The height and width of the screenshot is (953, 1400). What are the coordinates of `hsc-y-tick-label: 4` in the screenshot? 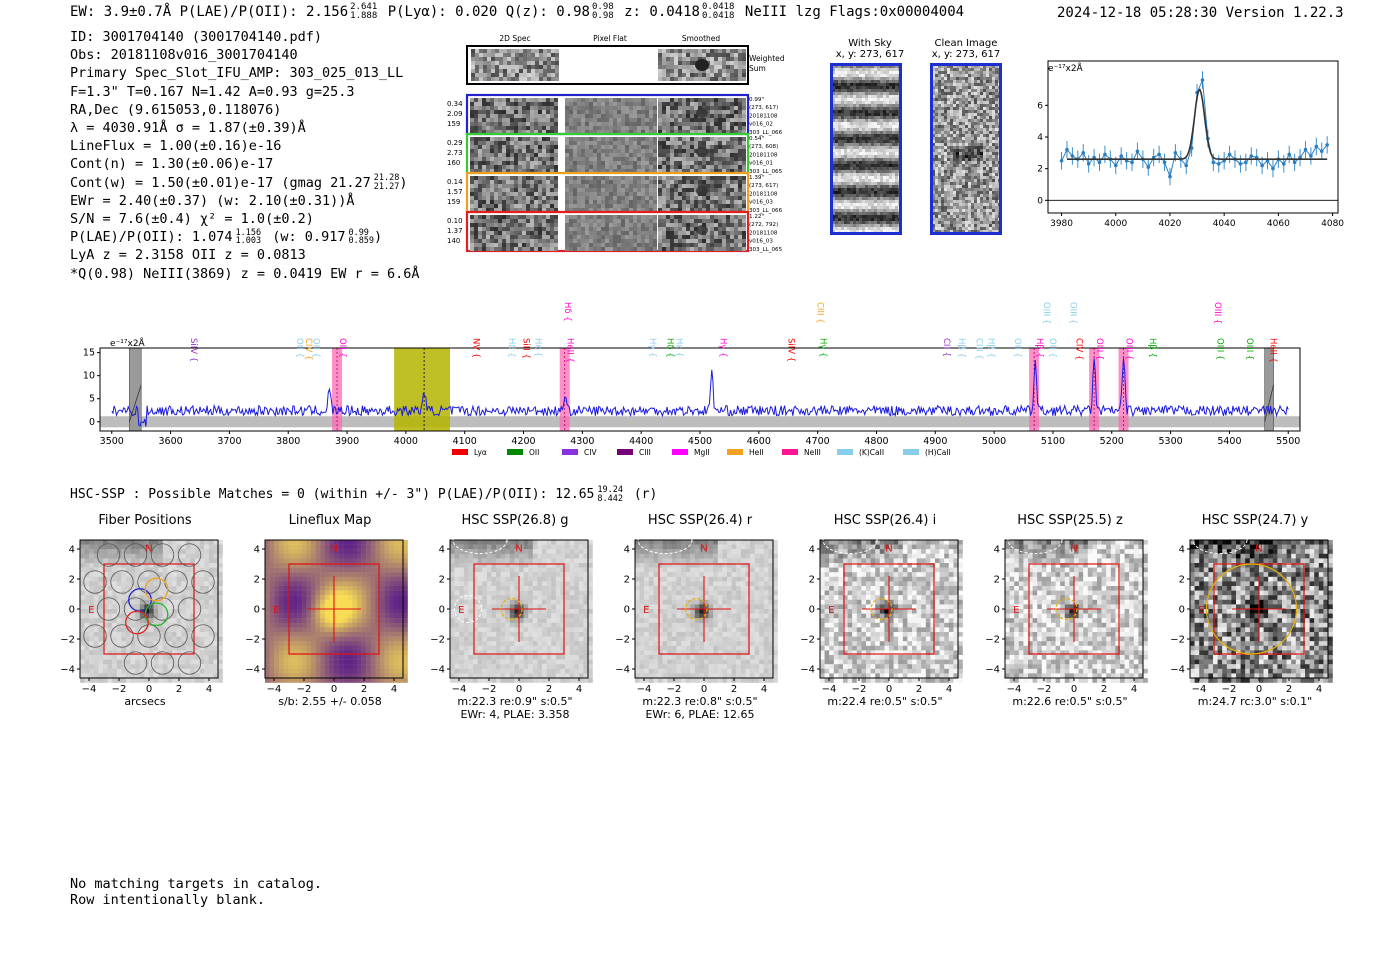 It's located at (257, 550).